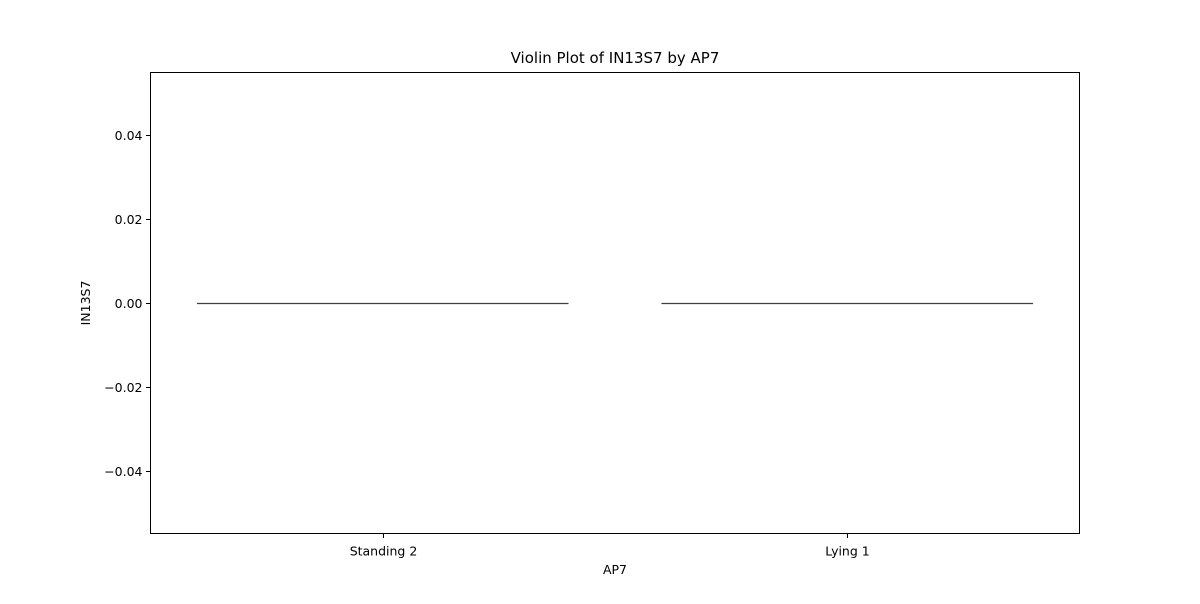  Describe the element at coordinates (615, 569) in the screenshot. I see `x-axis-label: AP7` at that location.